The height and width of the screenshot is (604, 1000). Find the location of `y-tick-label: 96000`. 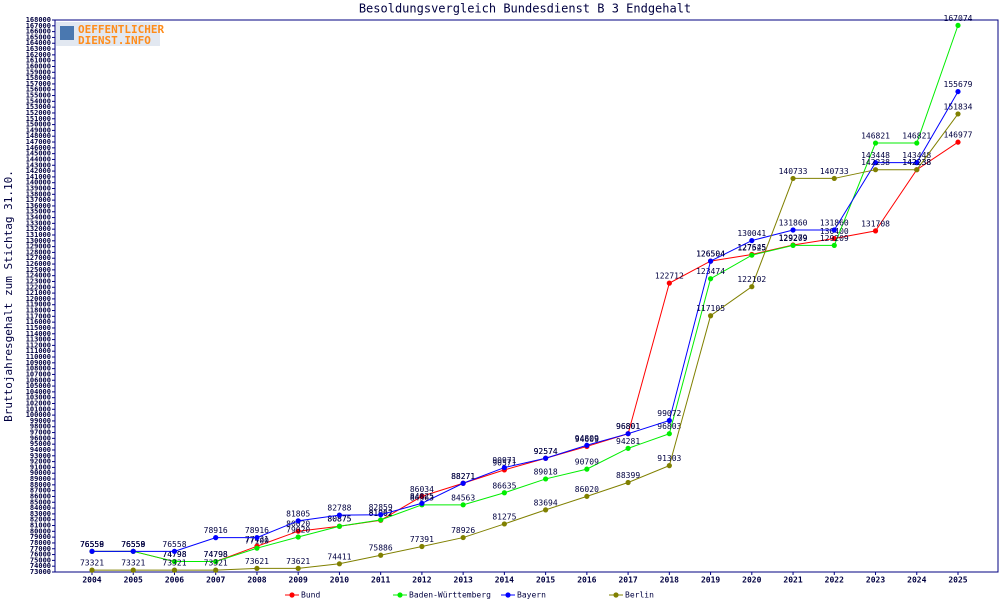

y-tick-label: 96000 is located at coordinates (40, 438).